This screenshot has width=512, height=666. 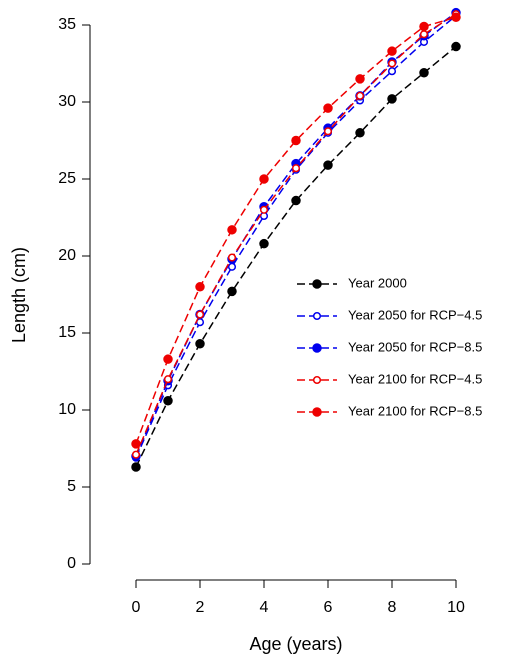 What do you see at coordinates (19, 295) in the screenshot?
I see `y-axis-label: Length (cm)` at bounding box center [19, 295].